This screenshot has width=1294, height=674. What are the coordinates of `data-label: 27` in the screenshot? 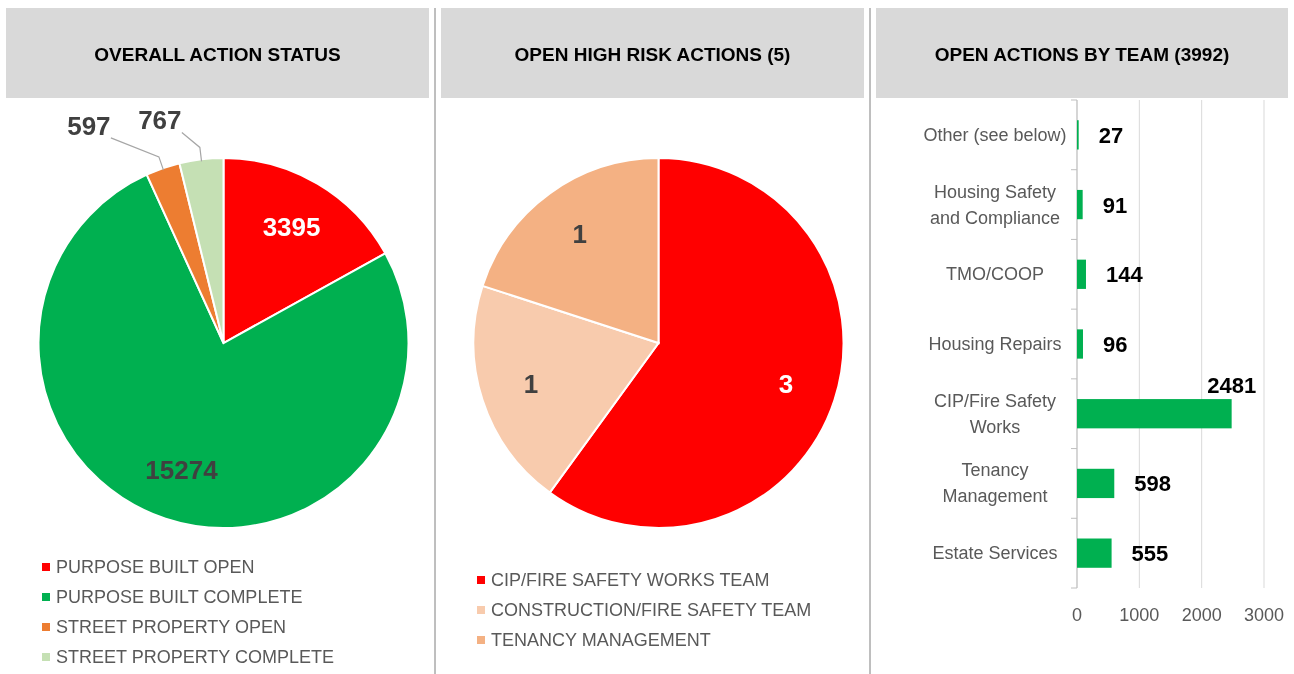 It's located at (1111, 135).